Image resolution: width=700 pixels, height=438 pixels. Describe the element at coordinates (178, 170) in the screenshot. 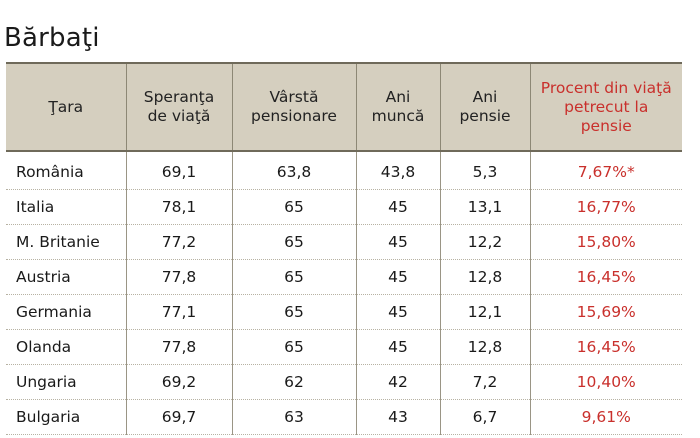

I see `life-expectancy-cell: 69,1` at that location.